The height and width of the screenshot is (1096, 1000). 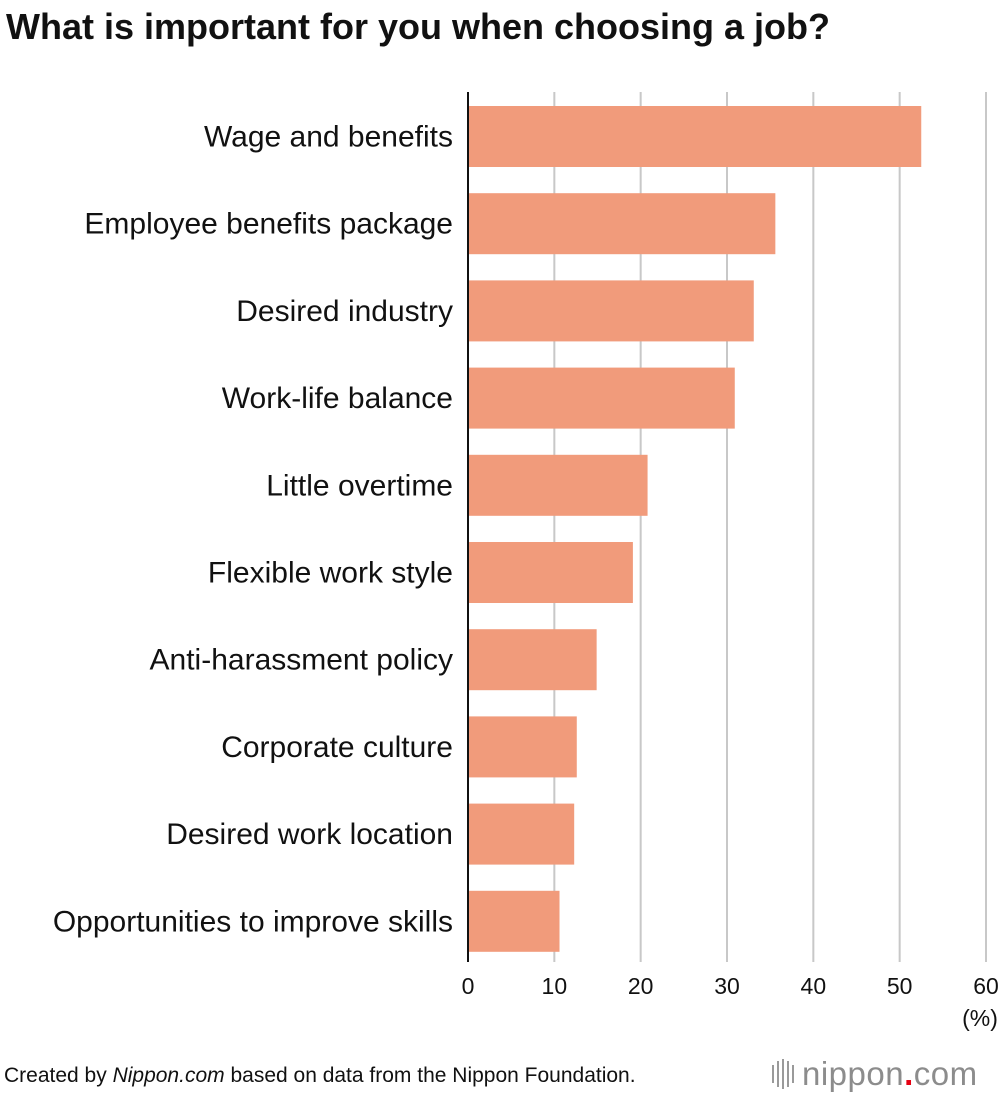 I want to click on category-label-corporate-culture: Corporate culture, so click(x=337, y=747).